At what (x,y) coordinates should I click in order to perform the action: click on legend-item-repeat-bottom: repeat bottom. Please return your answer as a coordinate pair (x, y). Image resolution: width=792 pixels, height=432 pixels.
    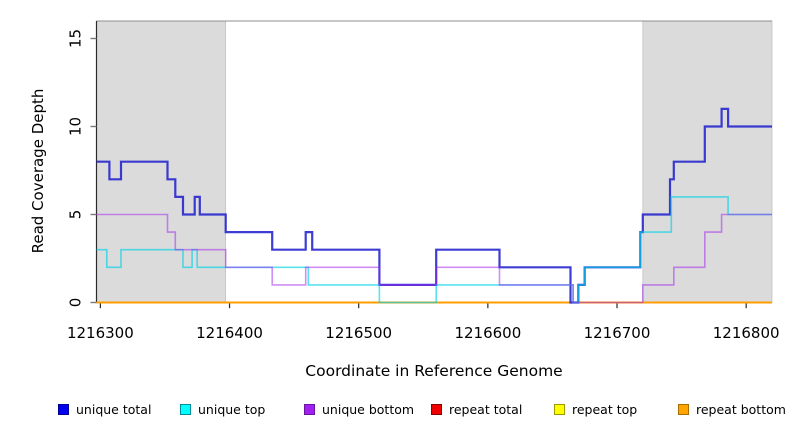
    Looking at the image, I should click on (732, 409).